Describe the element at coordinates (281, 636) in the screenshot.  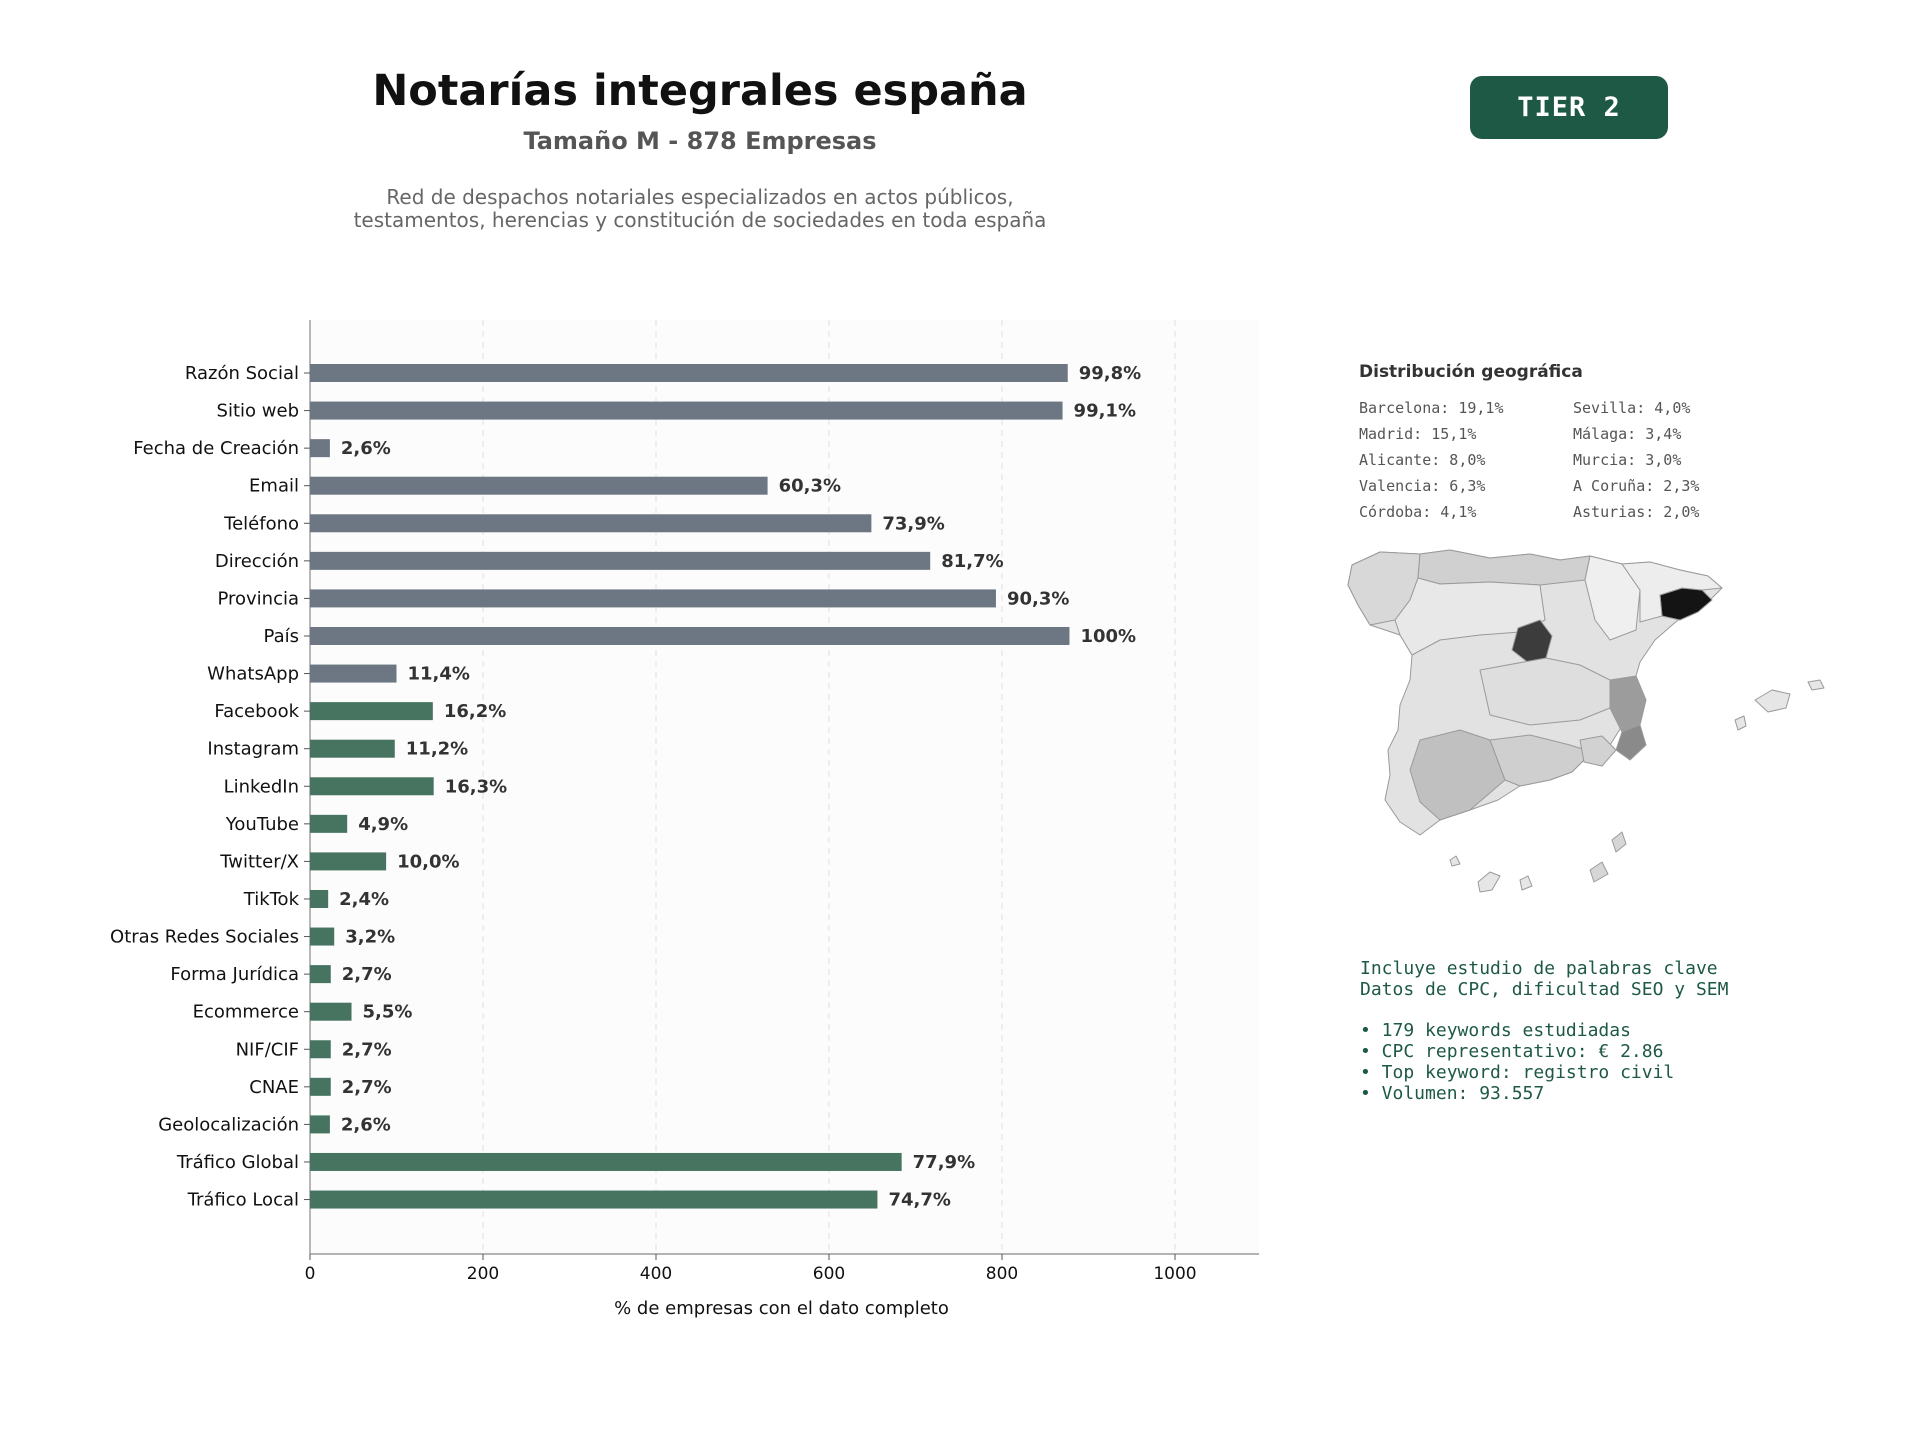
I see `category-label: País` at that location.